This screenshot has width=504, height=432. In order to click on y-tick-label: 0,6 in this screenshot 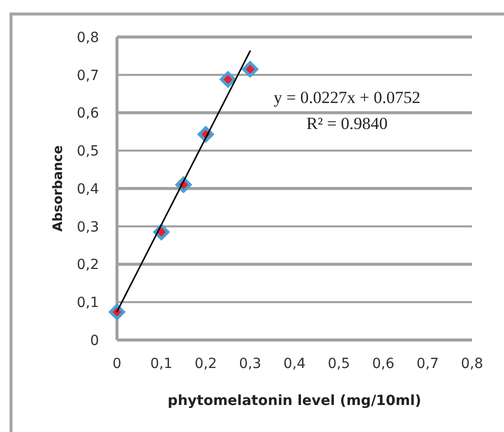, I will do `click(88, 114)`.